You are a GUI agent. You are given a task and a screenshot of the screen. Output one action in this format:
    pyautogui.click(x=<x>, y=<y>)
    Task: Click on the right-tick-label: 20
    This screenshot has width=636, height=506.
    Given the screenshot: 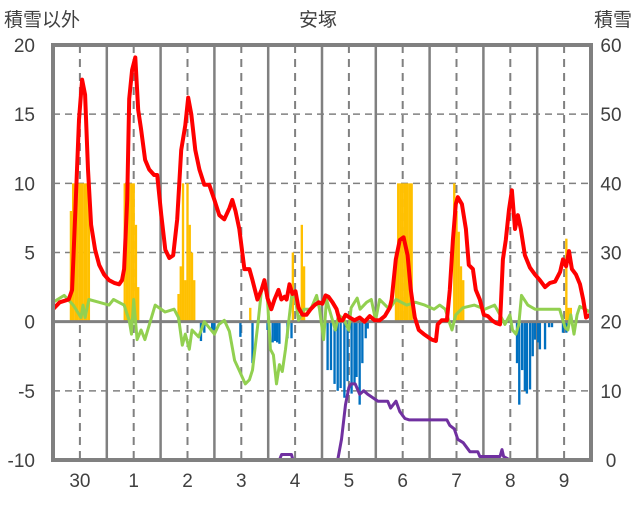 What is the action you would take?
    pyautogui.click(x=610, y=323)
    